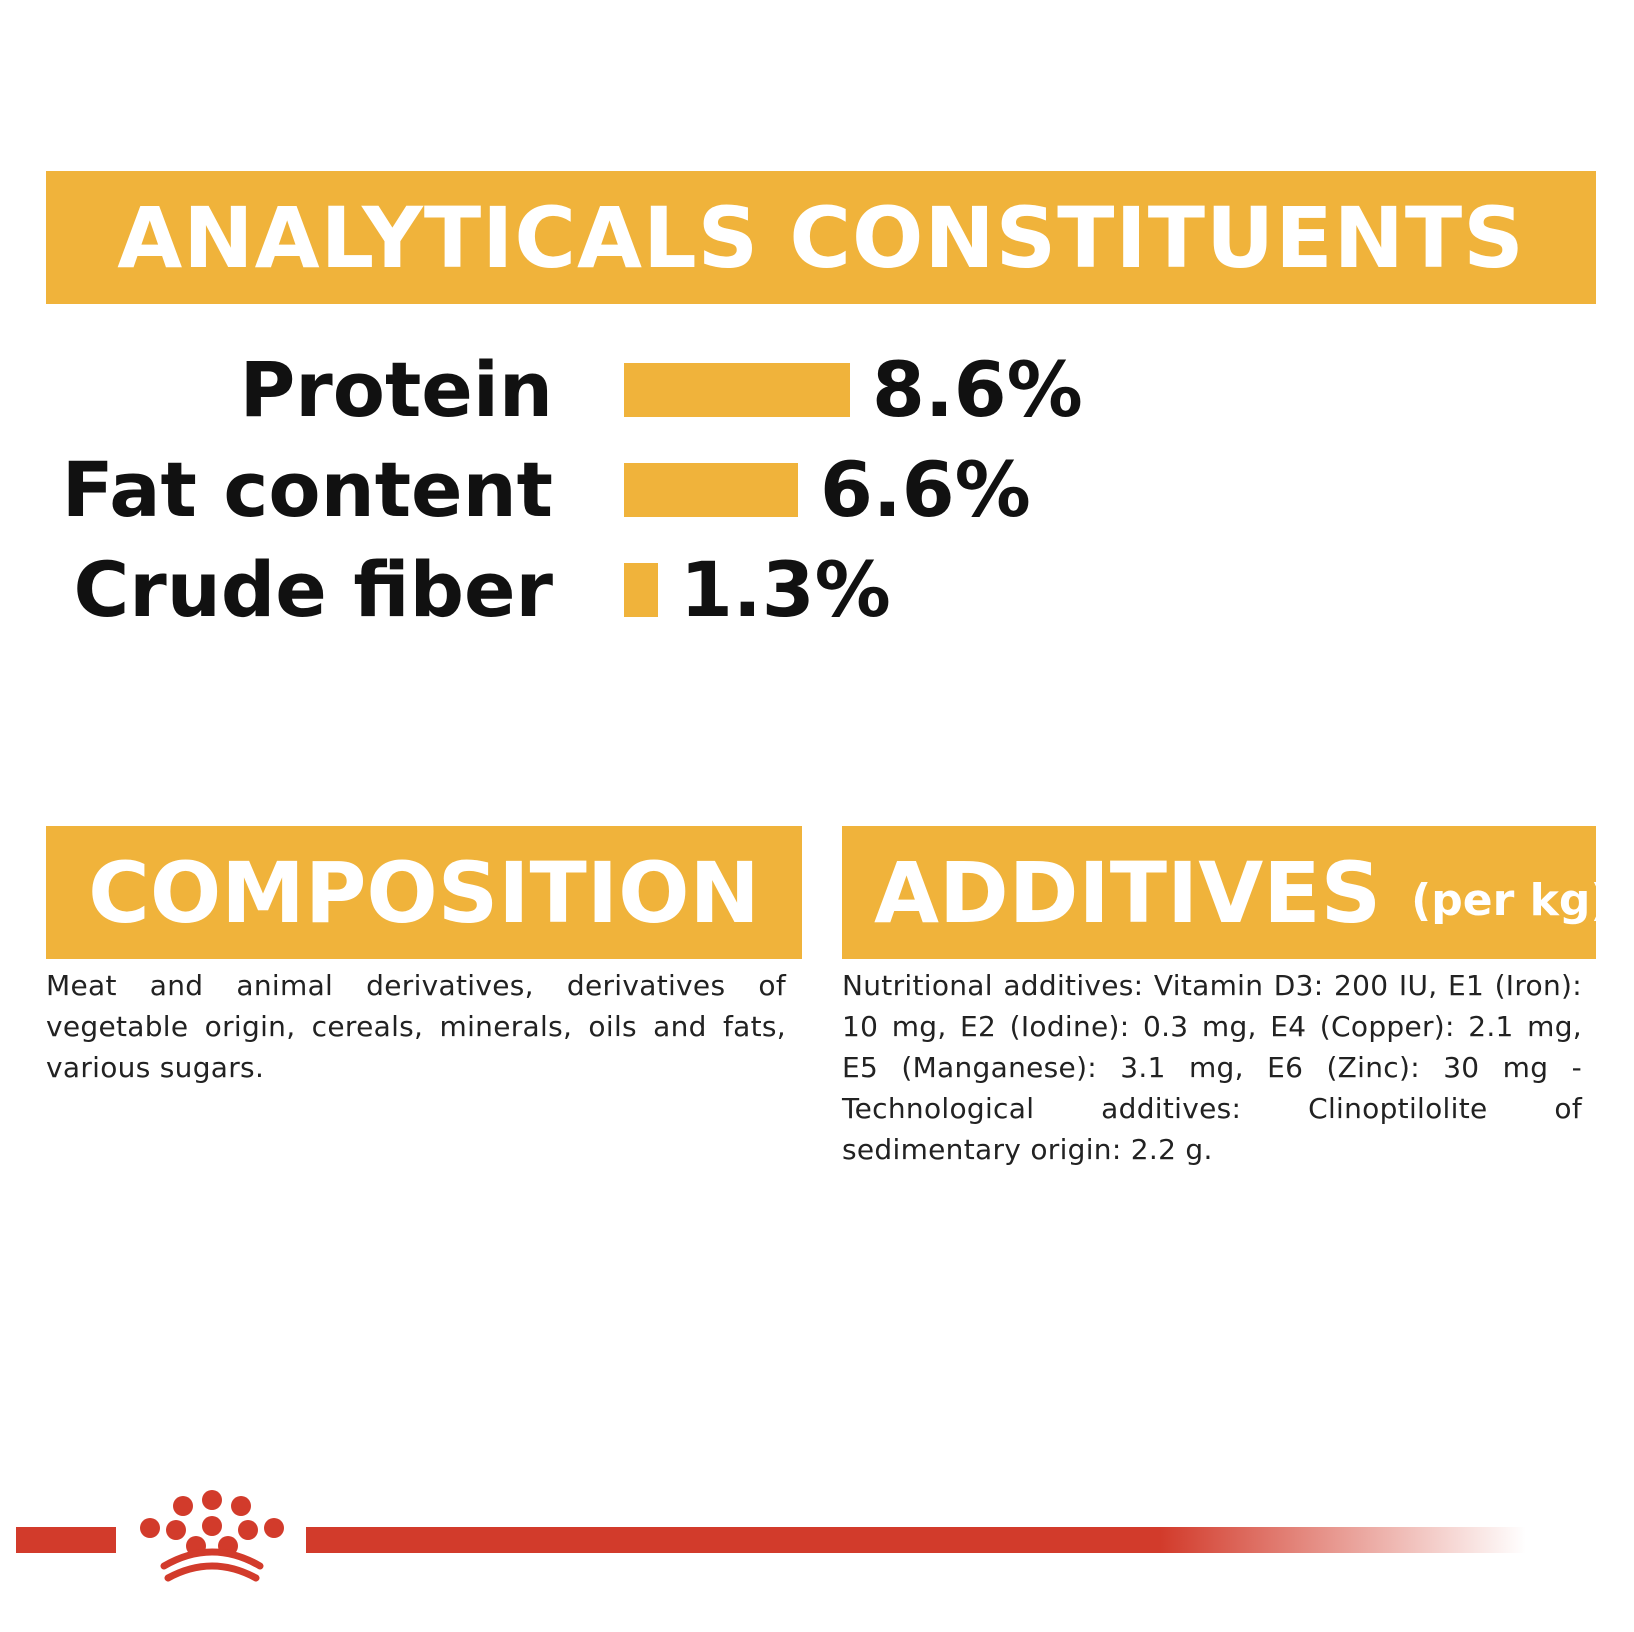 This screenshot has width=1634, height=1632. What do you see at coordinates (1128, 892) in the screenshot?
I see `additives-title: ADDITIVES` at bounding box center [1128, 892].